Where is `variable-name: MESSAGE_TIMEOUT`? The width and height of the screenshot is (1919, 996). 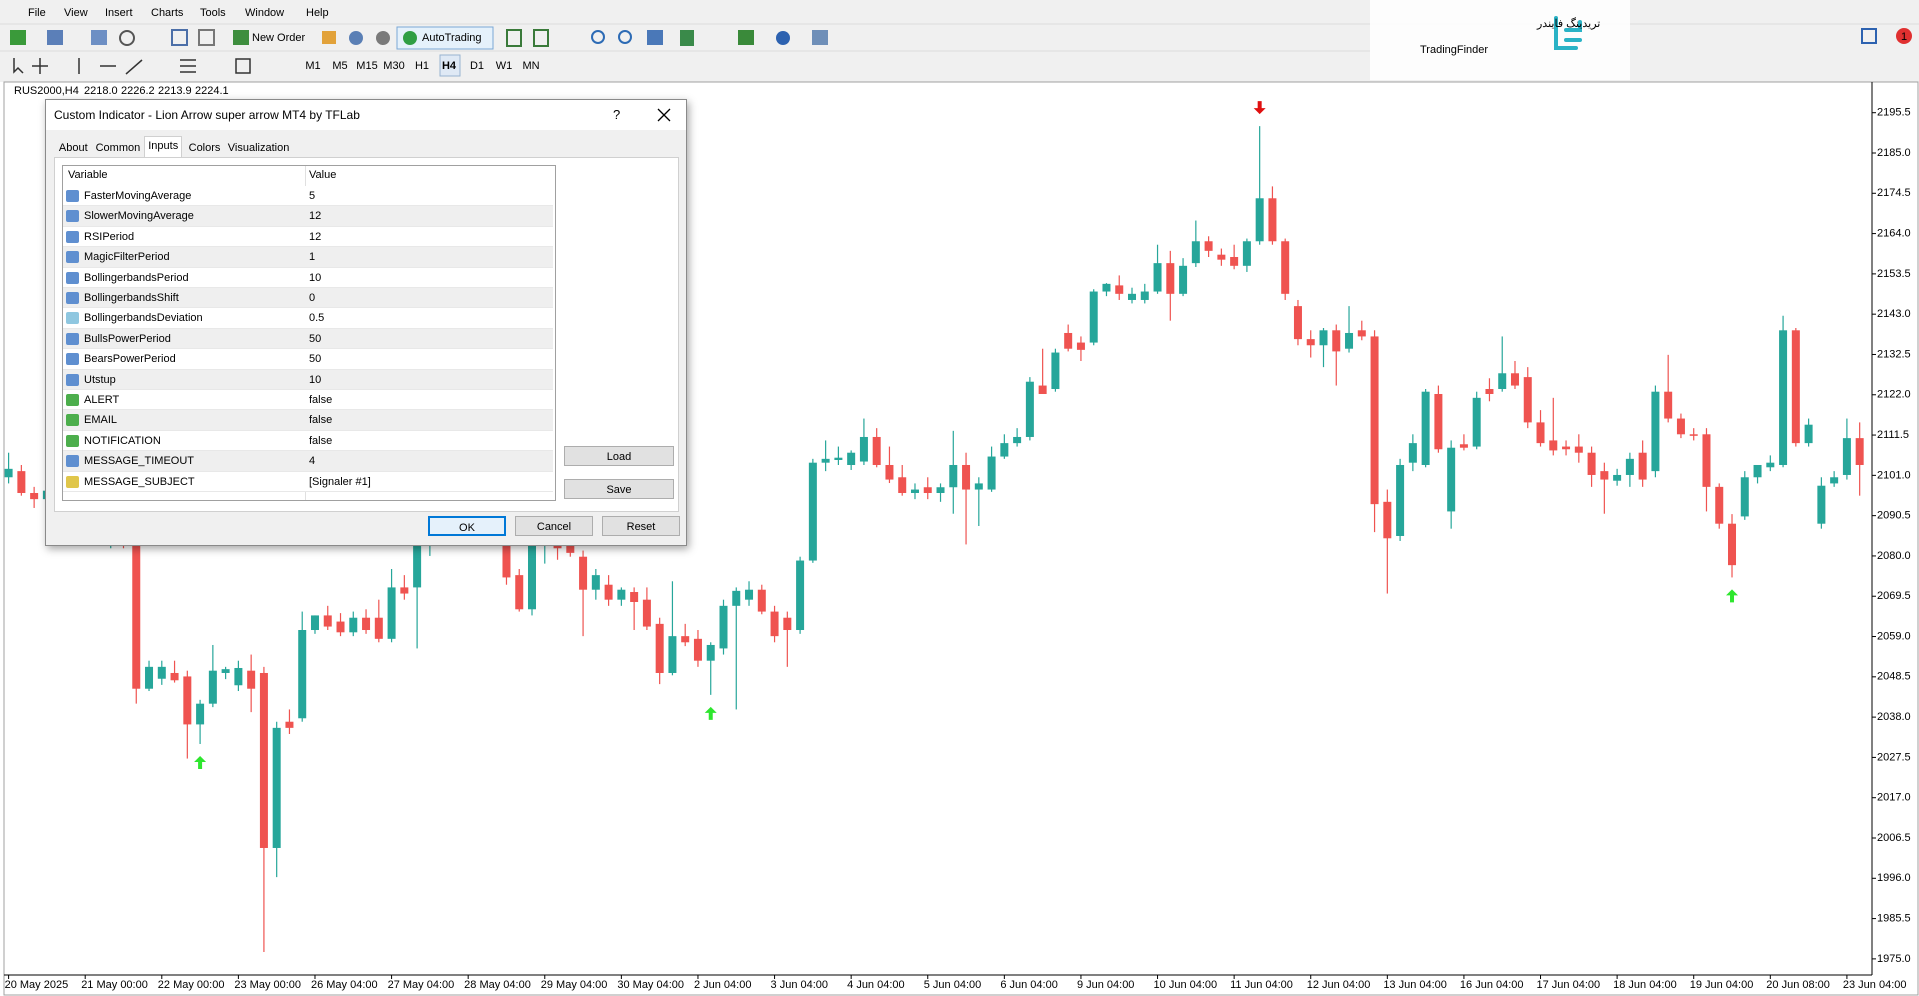 variable-name: MESSAGE_TIMEOUT is located at coordinates (139, 461).